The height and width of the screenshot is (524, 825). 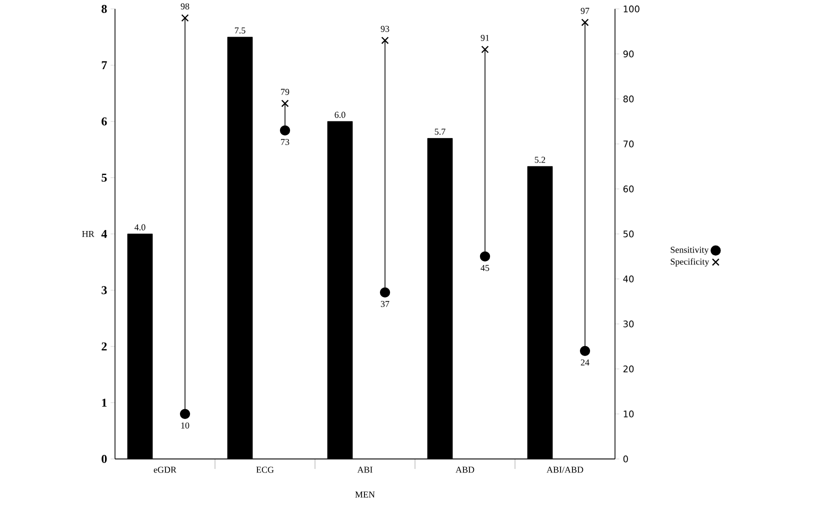 I want to click on x-axis-title: MEN, so click(x=365, y=495).